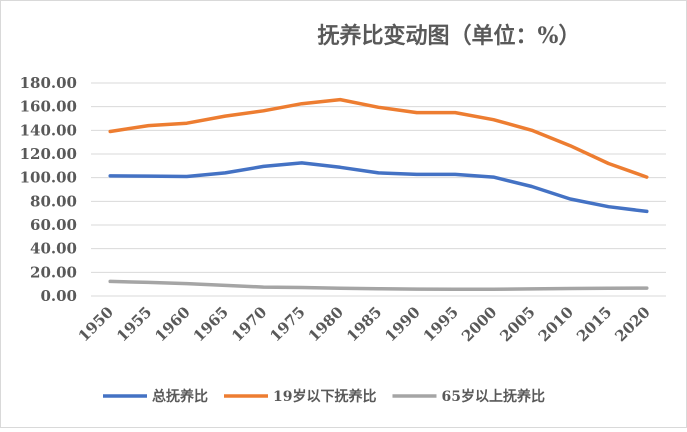 The height and width of the screenshot is (432, 687). I want to click on x-tick-label: 1980, so click(326, 324).